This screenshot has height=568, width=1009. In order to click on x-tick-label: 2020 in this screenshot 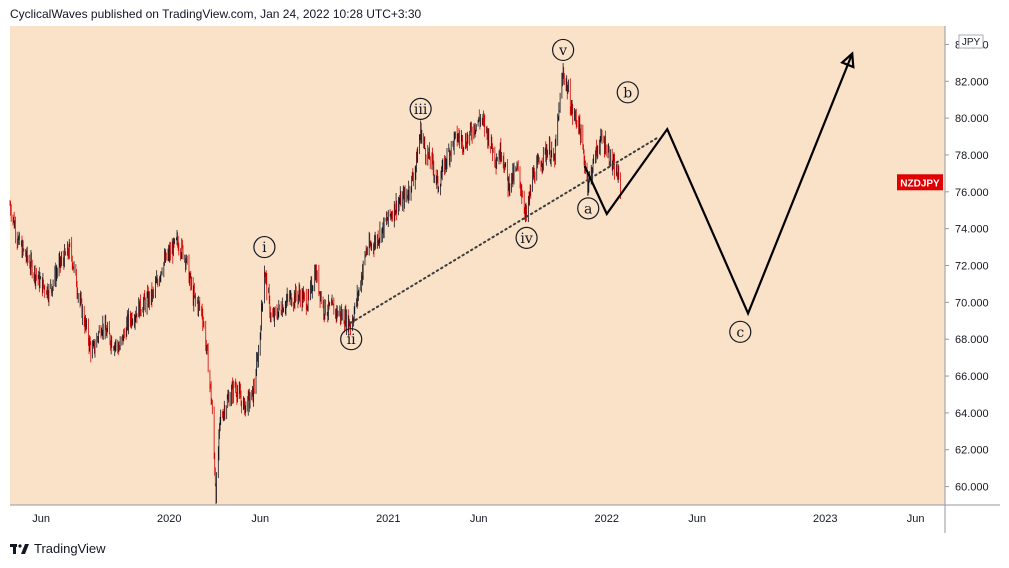, I will do `click(169, 519)`.